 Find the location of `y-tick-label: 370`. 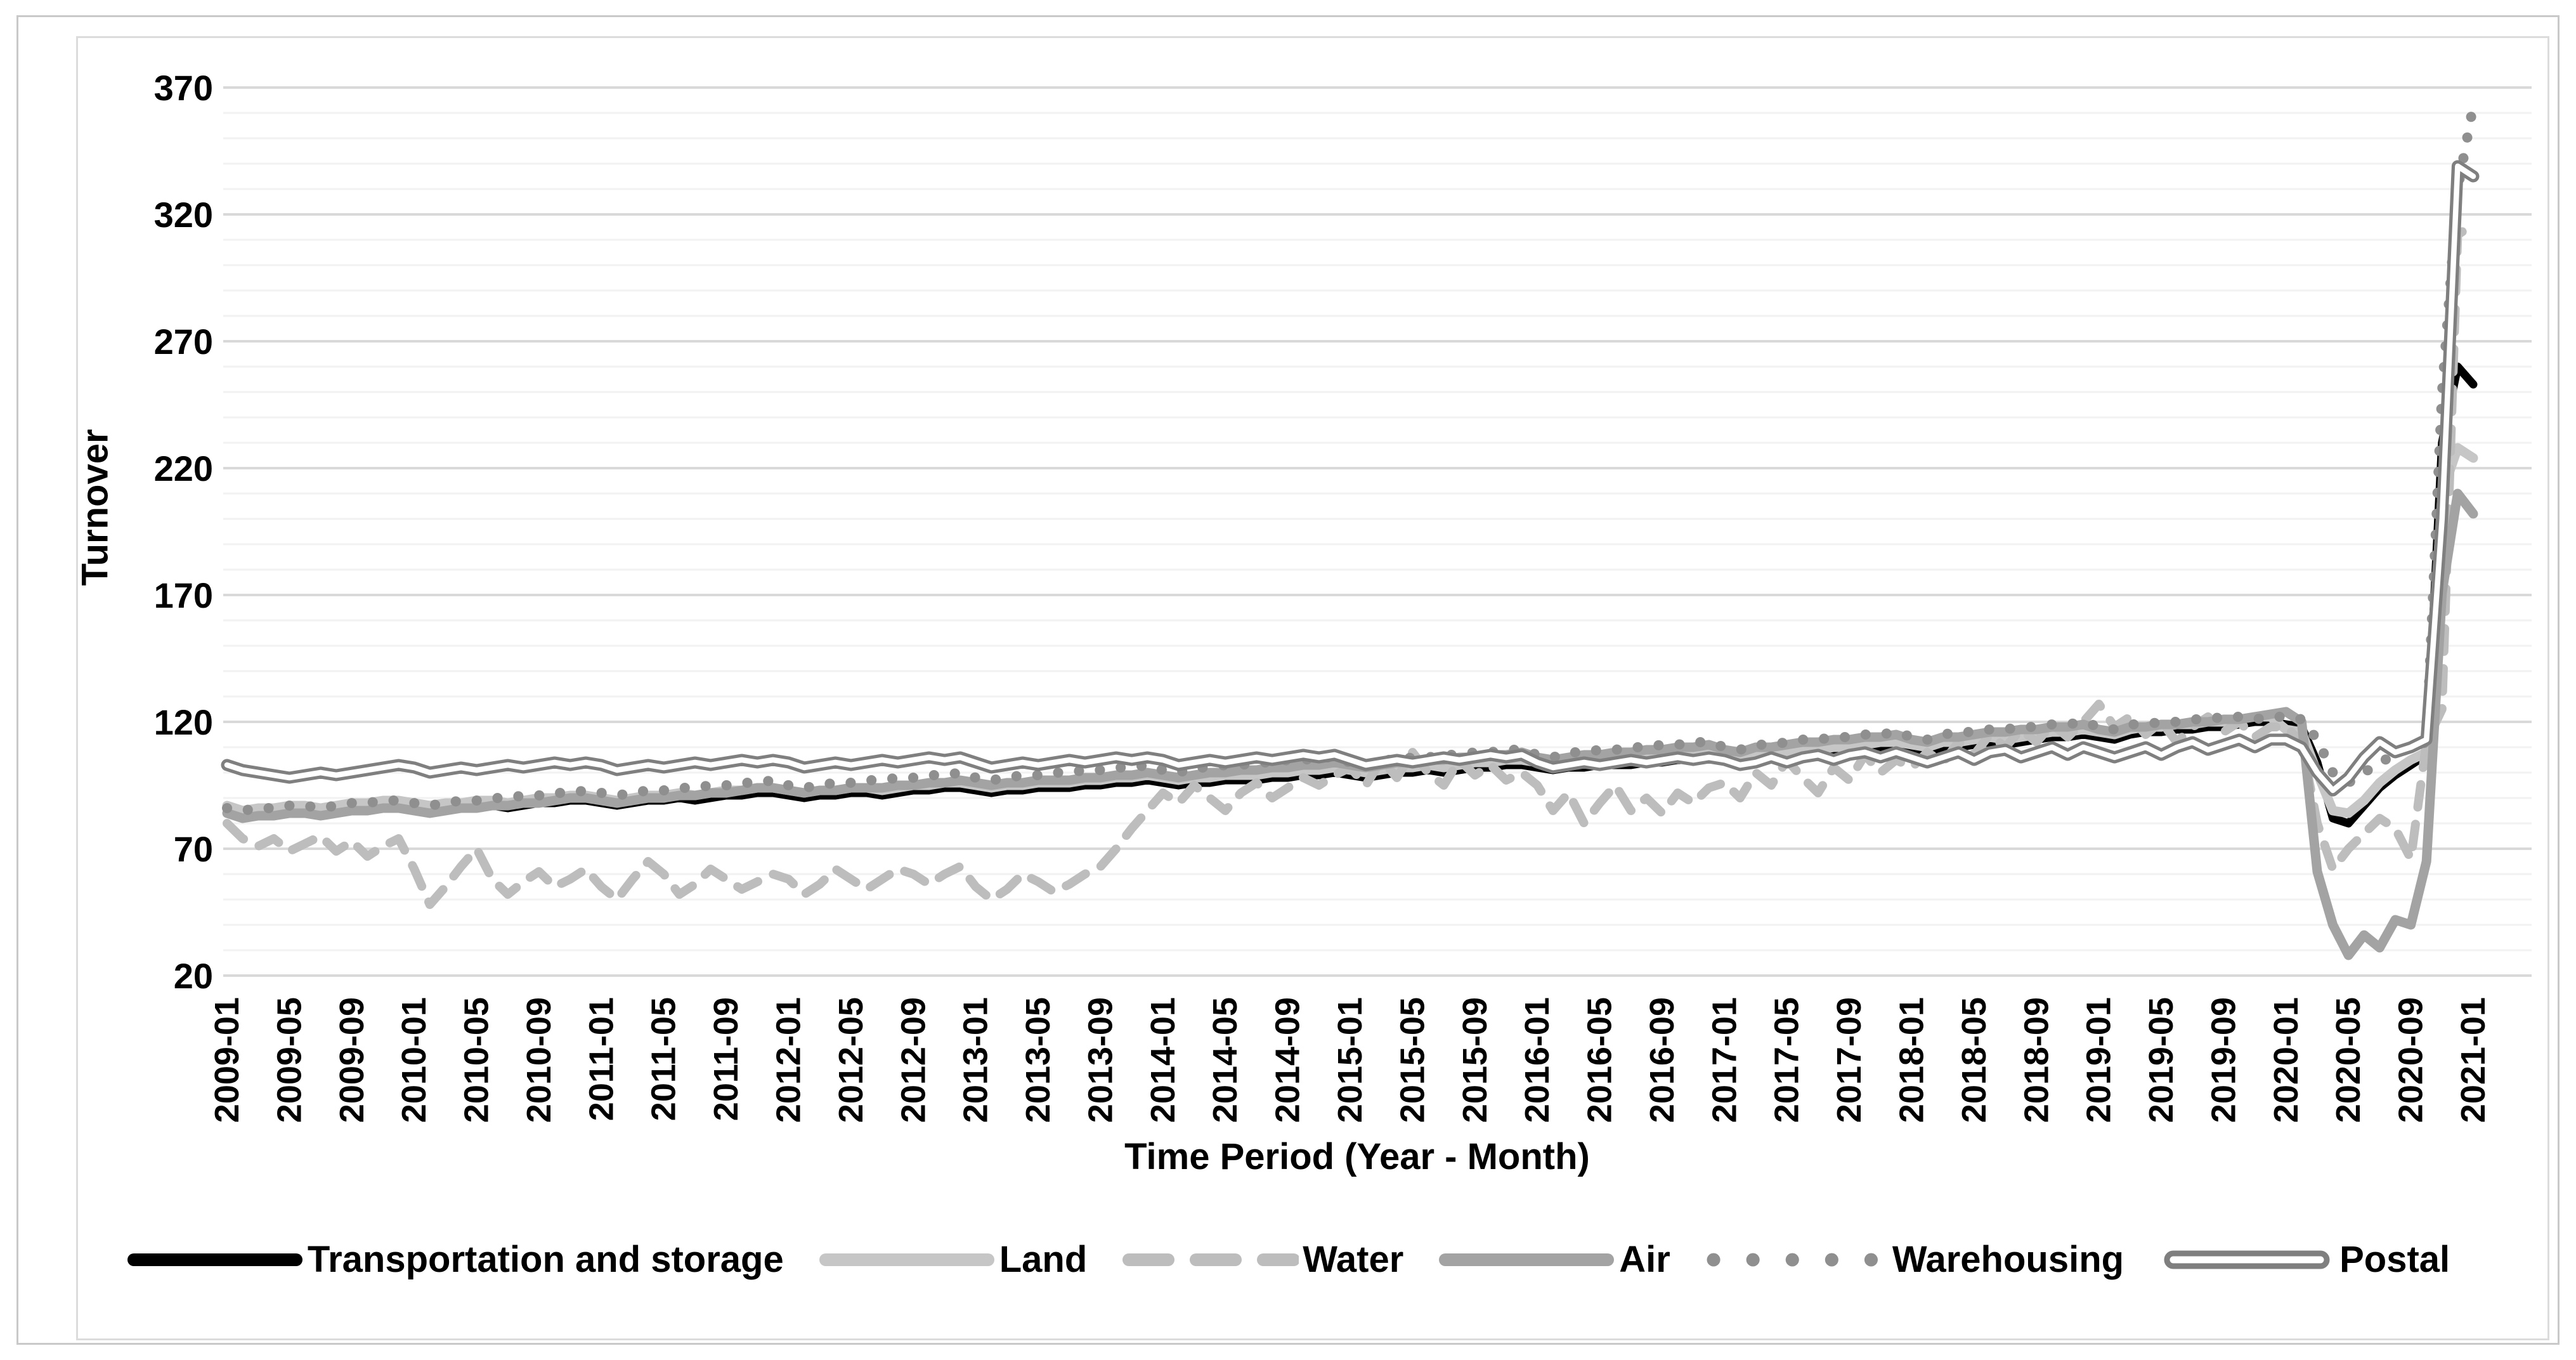

y-tick-label: 370 is located at coordinates (183, 88).